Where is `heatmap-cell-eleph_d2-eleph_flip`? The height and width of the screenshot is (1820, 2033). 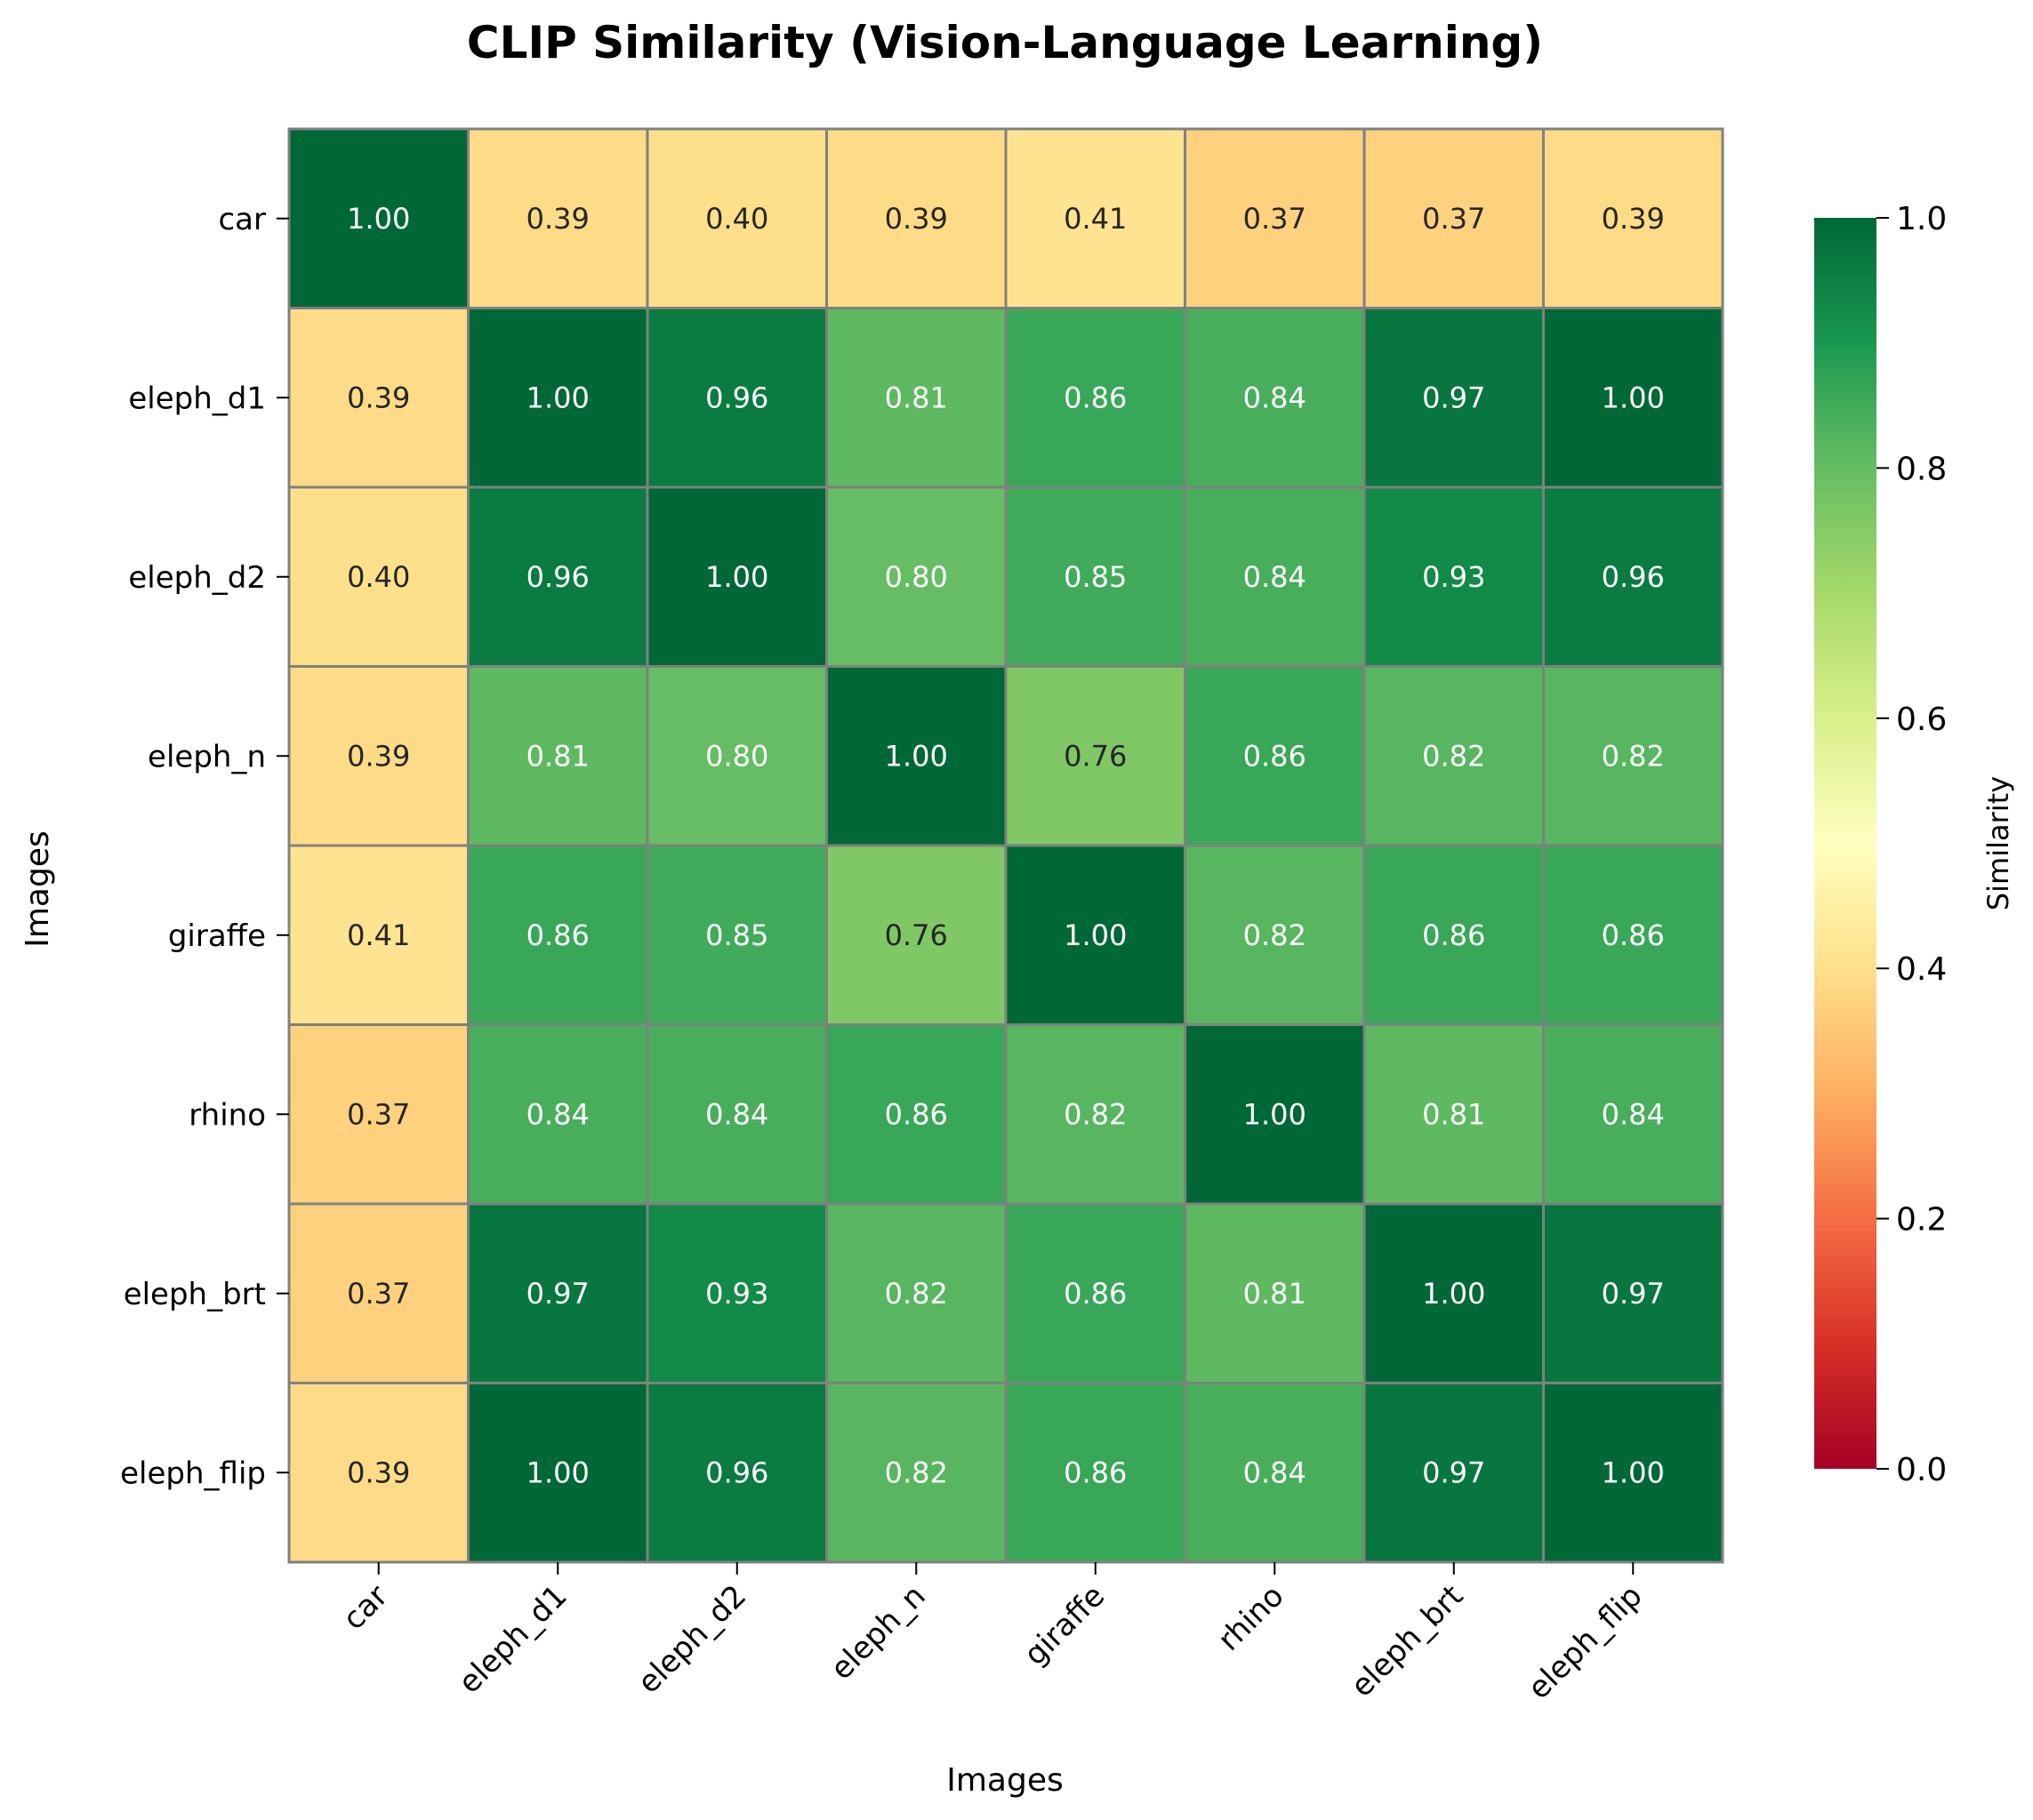
heatmap-cell-eleph_d2-eleph_flip is located at coordinates (1633, 576).